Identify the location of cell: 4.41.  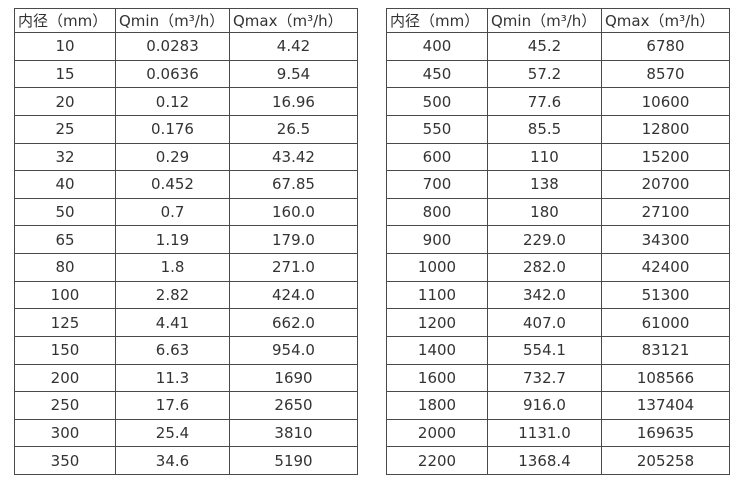
(172, 322).